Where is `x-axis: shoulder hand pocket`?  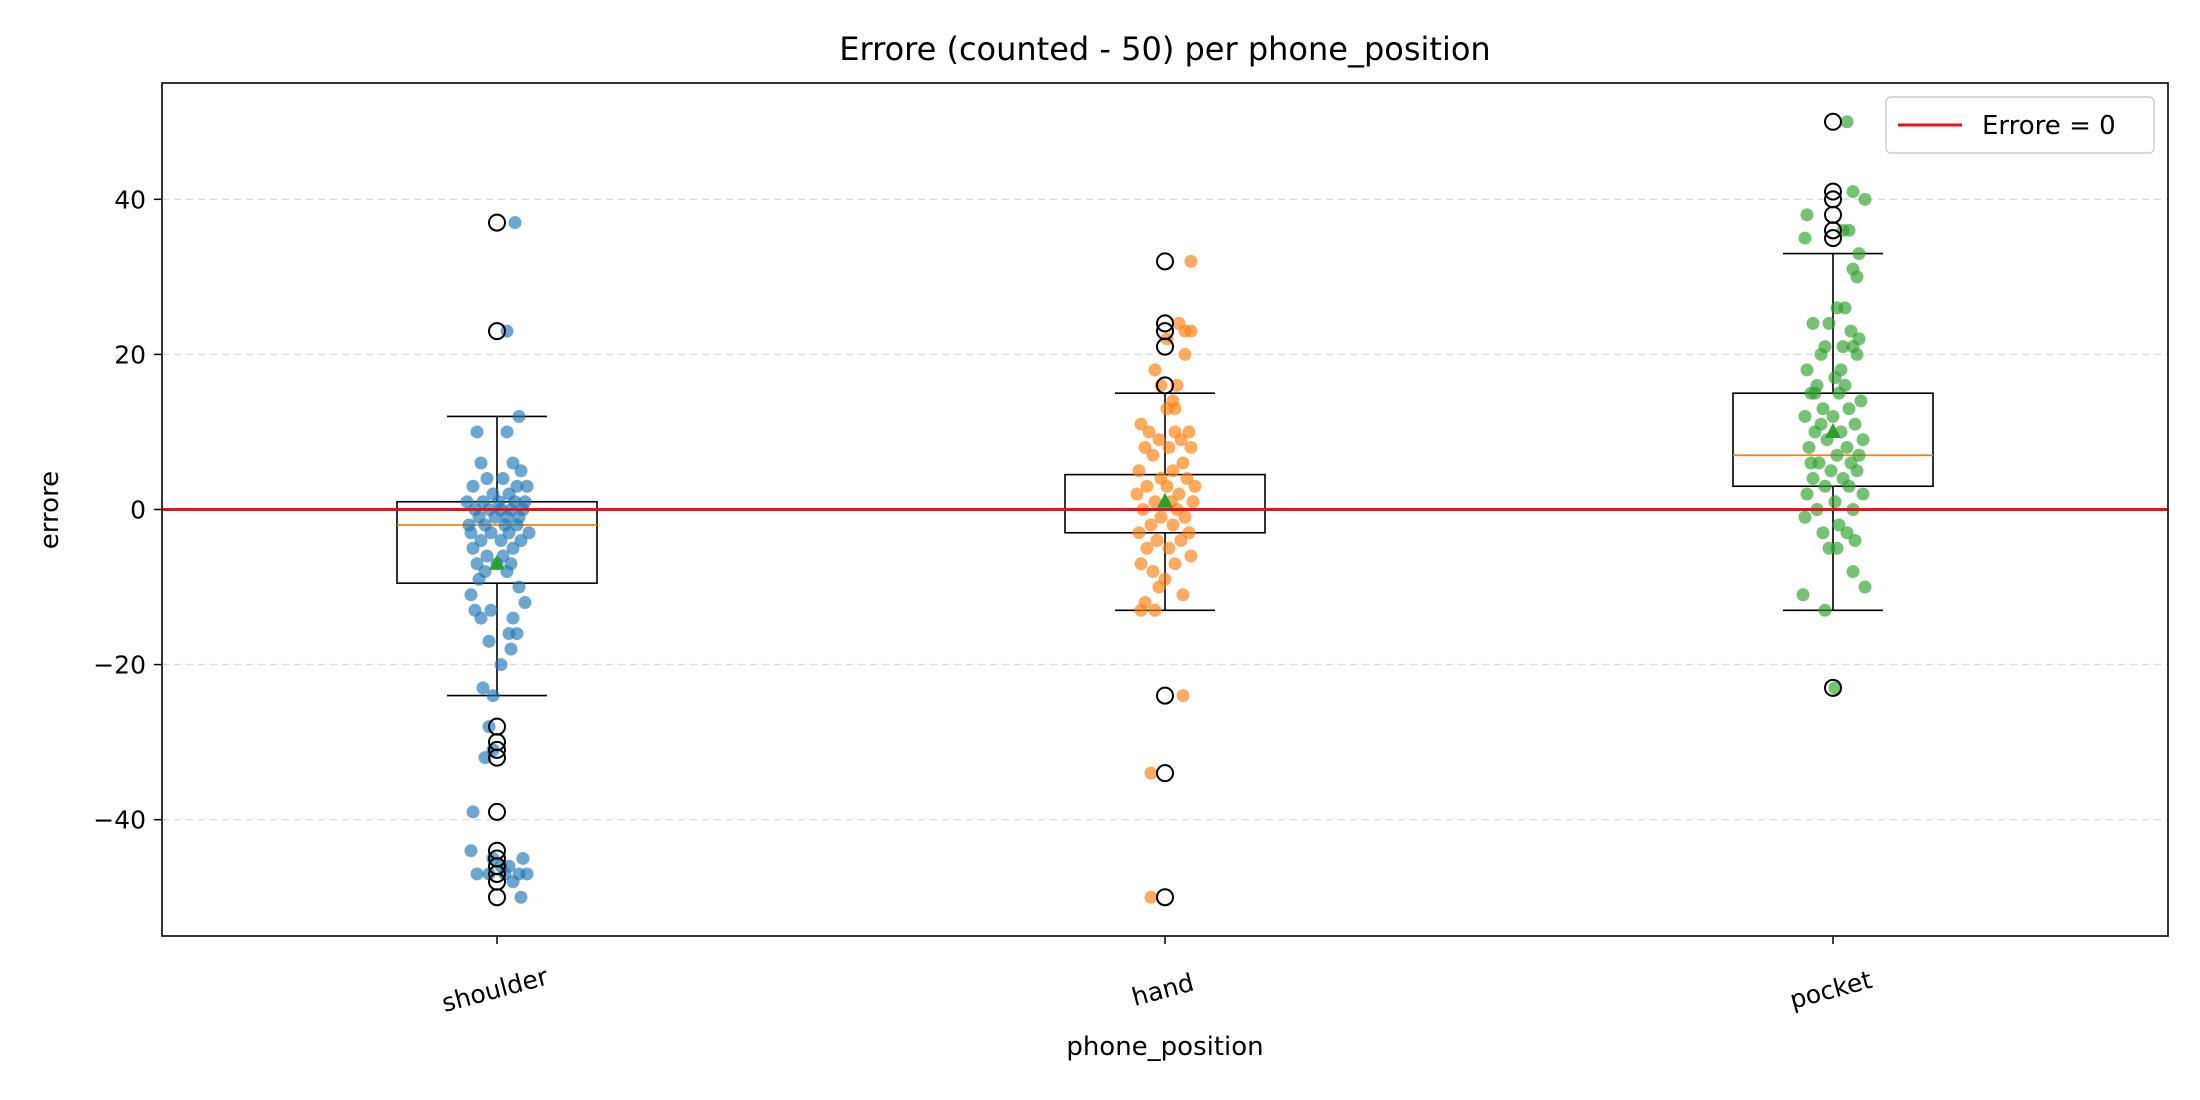 x-axis: shoulder hand pocket is located at coordinates (1157, 977).